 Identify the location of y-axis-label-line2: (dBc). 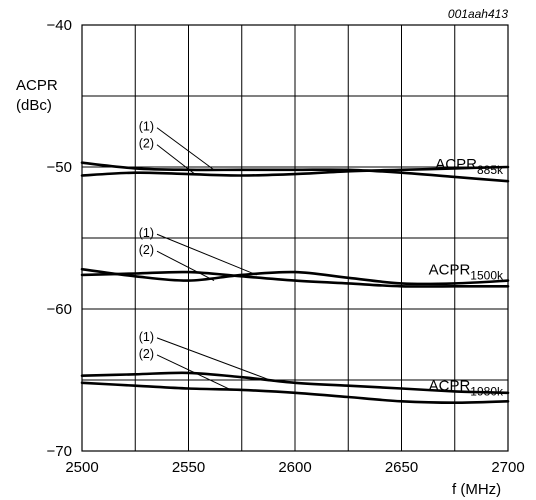
(34, 105).